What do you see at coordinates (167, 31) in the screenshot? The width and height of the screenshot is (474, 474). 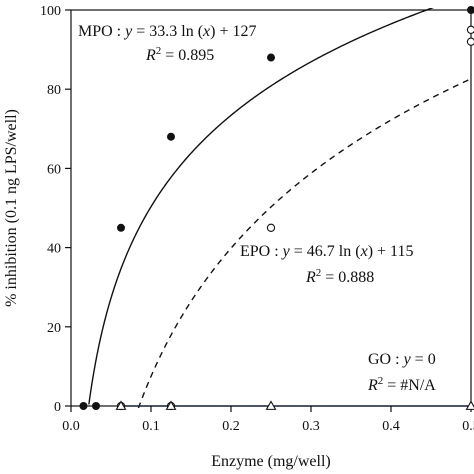 I see `mpo-equation-label: MPO :y = 33.3 ln (x) + 127` at bounding box center [167, 31].